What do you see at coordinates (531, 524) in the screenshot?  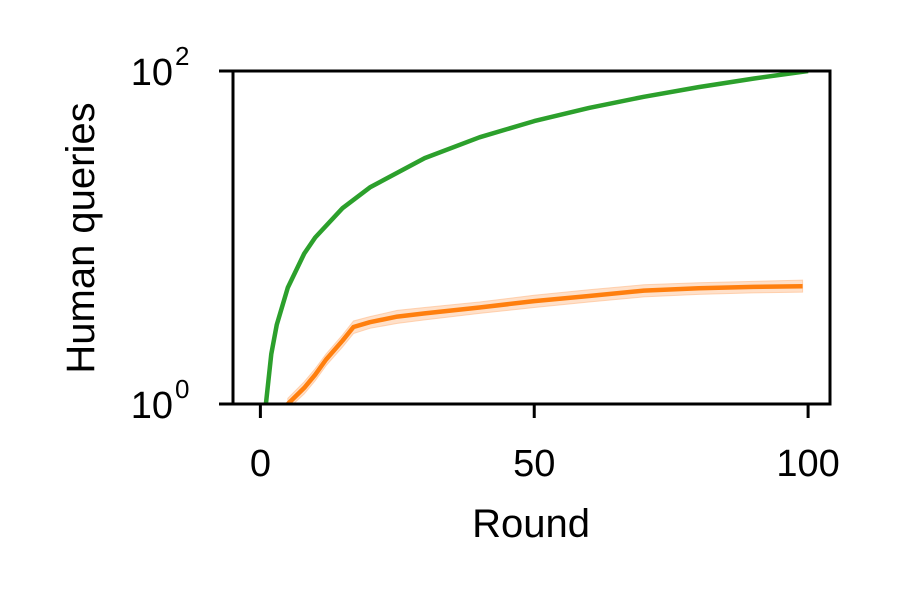 I see `x-axis-title: Round` at bounding box center [531, 524].